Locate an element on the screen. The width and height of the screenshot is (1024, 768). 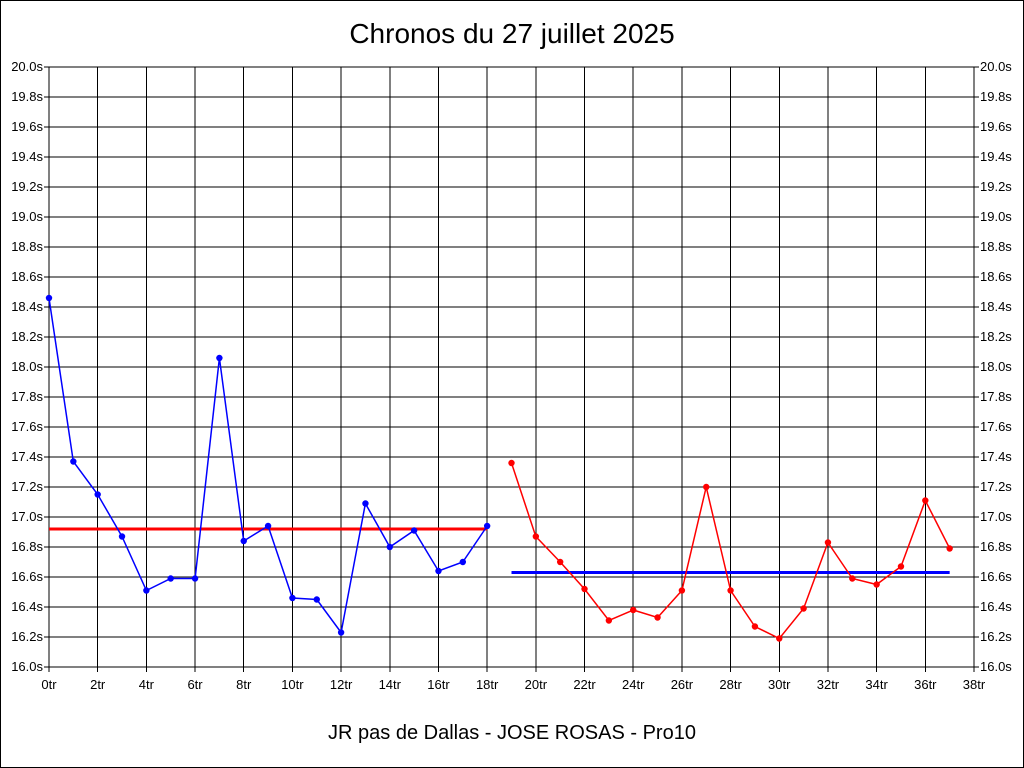
x-tick-label: 28tr is located at coordinates (730, 684).